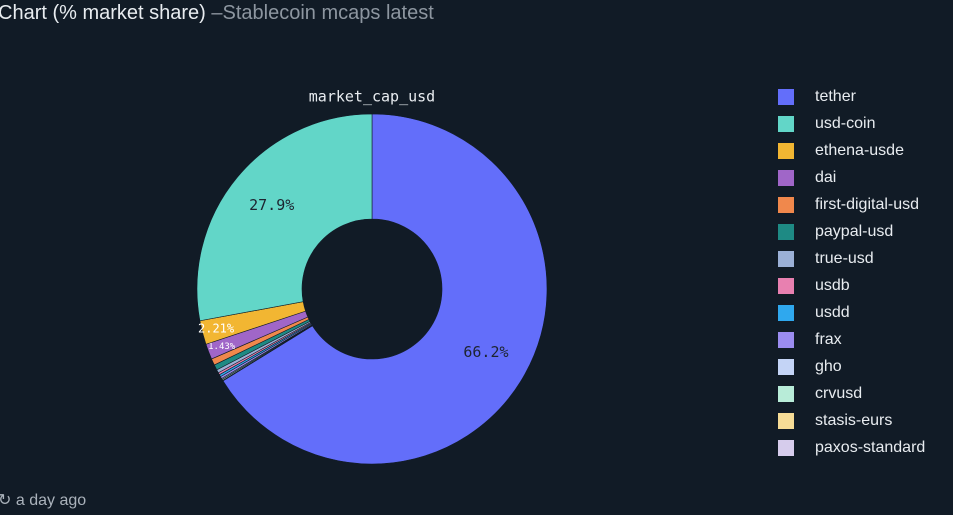 This screenshot has height=515, width=953. I want to click on legend-label: tether, so click(836, 96).